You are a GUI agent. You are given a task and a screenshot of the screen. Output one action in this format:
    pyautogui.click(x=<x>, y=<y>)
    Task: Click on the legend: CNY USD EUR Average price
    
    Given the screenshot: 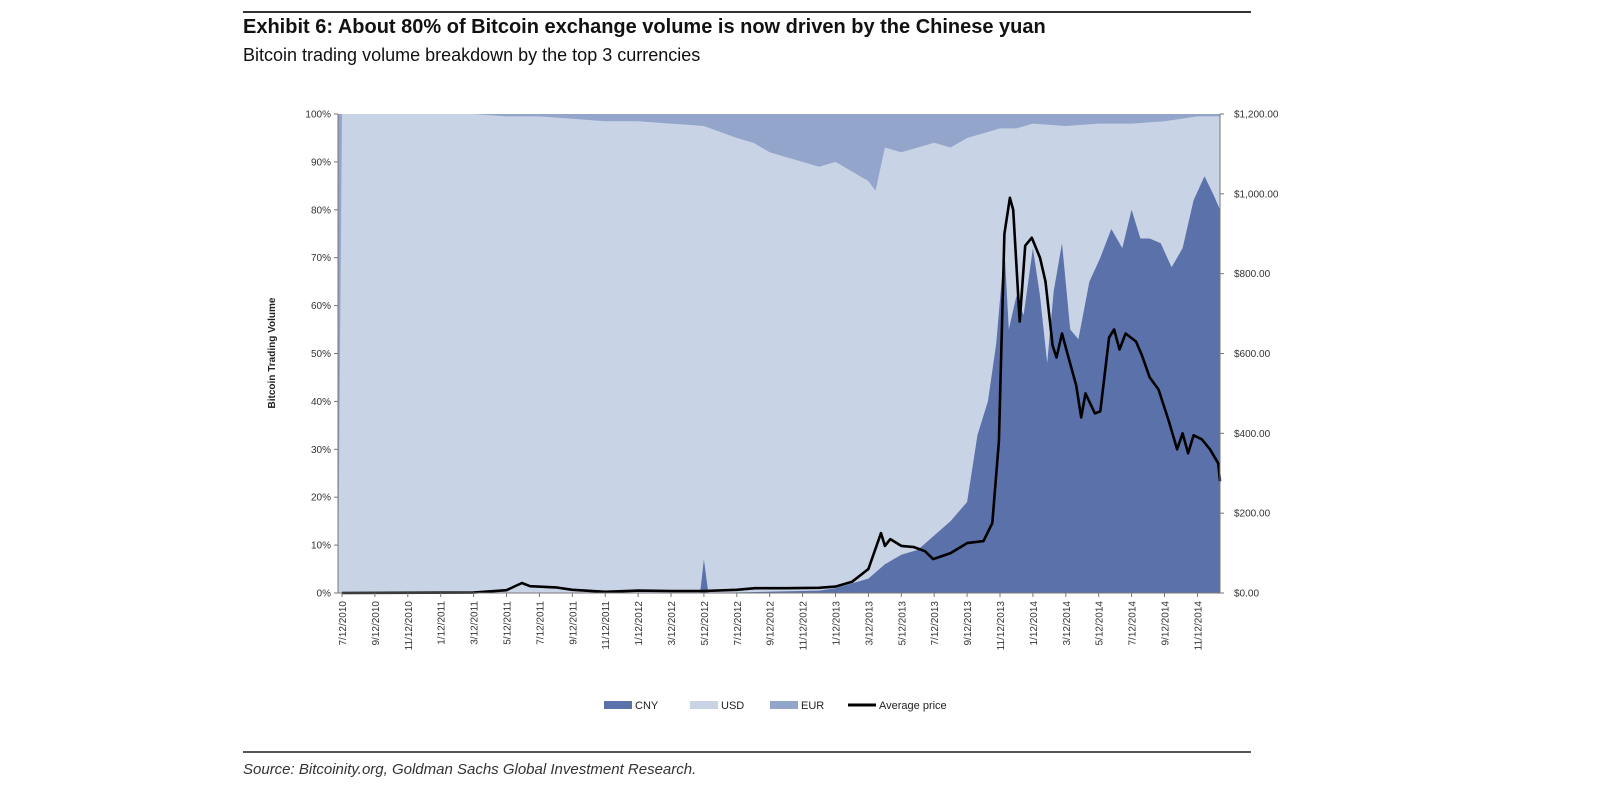 What is the action you would take?
    pyautogui.click(x=775, y=706)
    